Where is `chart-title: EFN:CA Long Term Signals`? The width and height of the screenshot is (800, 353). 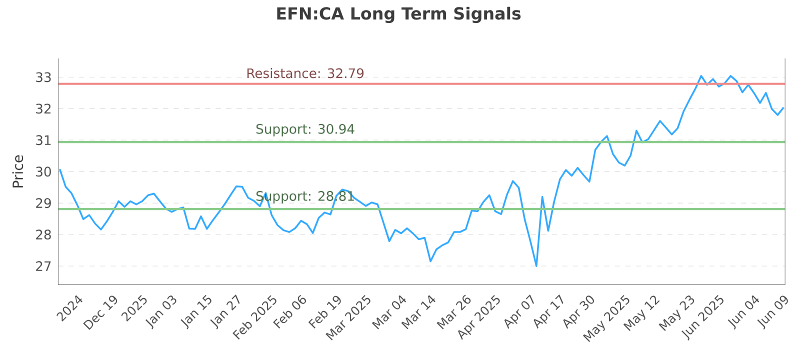 chart-title: EFN:CA Long Term Signals is located at coordinates (399, 15).